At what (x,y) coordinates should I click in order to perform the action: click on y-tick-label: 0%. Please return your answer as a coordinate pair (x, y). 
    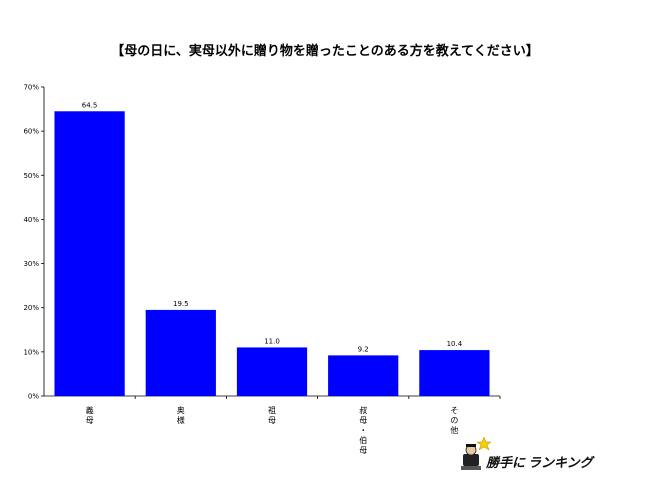
    Looking at the image, I should click on (33, 397).